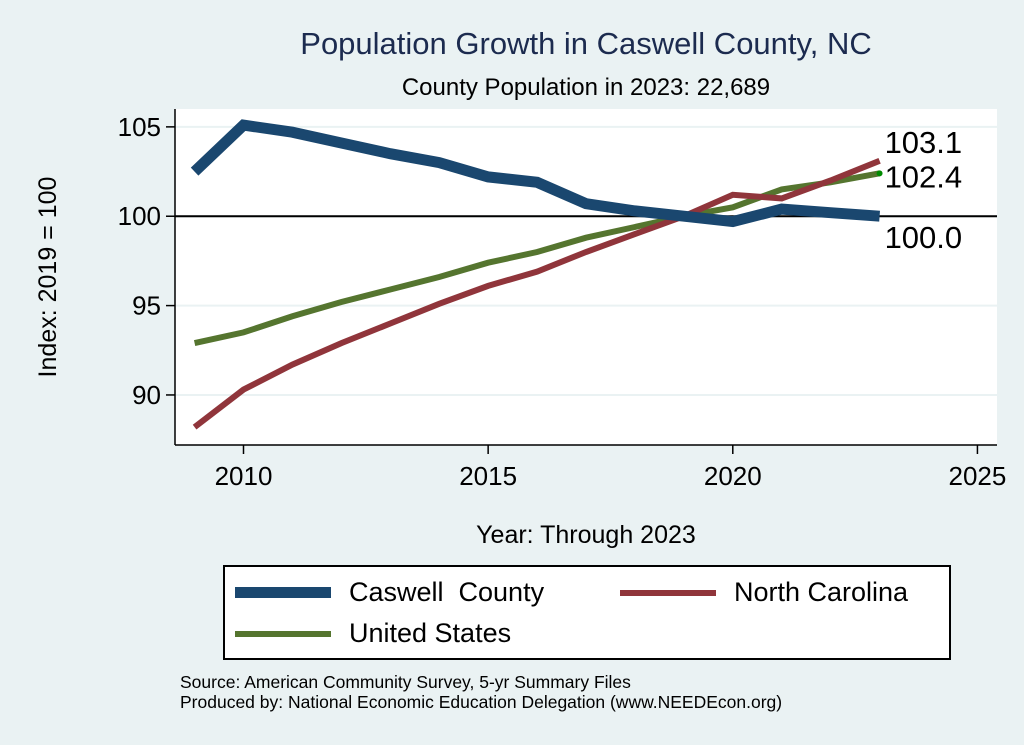 This screenshot has width=1024, height=745. What do you see at coordinates (146, 395) in the screenshot?
I see `y-tick-label: 90` at bounding box center [146, 395].